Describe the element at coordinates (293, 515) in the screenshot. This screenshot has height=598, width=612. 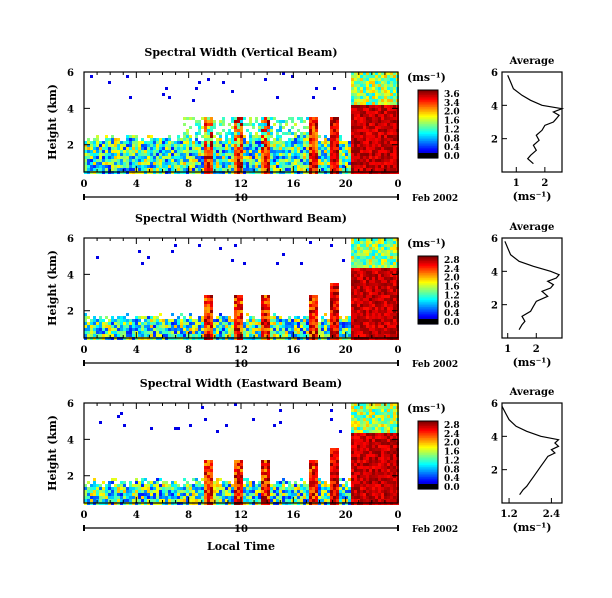
I see `x-tick-label: 16` at that location.